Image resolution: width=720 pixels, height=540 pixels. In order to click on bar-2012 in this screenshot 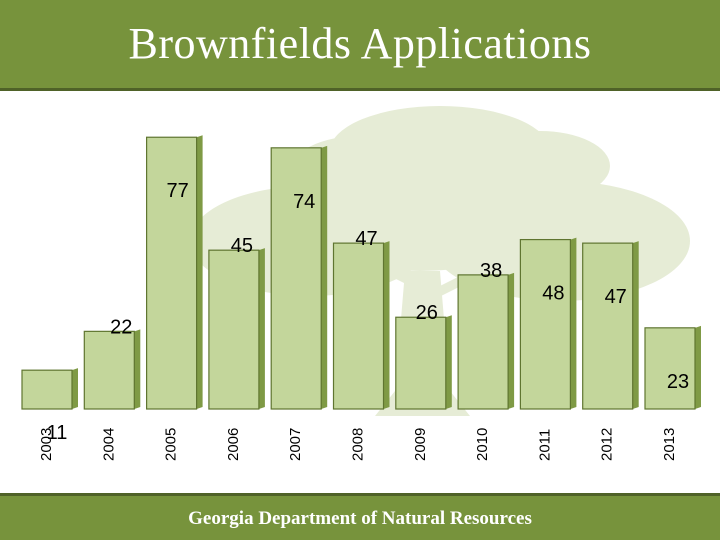, I will do `click(608, 326)`.